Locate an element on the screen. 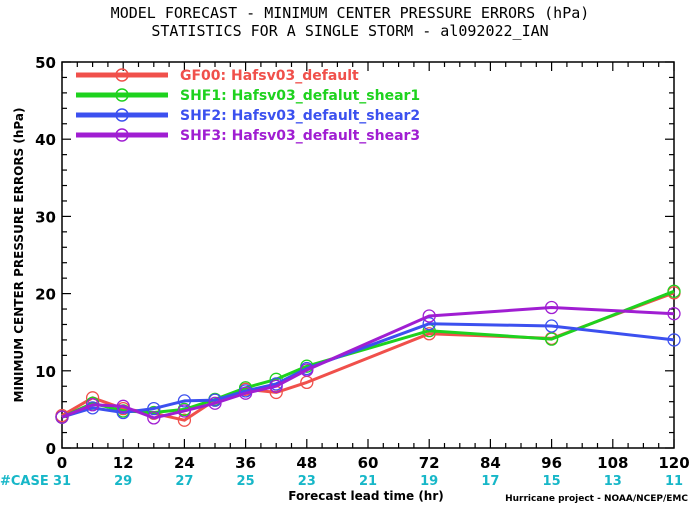 This screenshot has width=700, height=506. case-label: #CASE is located at coordinates (24, 481).